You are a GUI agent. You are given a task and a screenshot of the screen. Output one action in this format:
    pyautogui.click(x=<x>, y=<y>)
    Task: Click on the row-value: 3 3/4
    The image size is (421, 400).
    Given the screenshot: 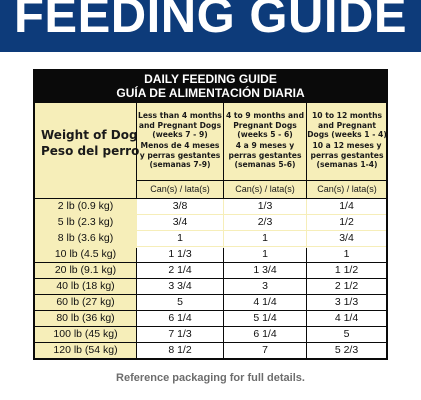 What is the action you would take?
    pyautogui.click(x=180, y=286)
    